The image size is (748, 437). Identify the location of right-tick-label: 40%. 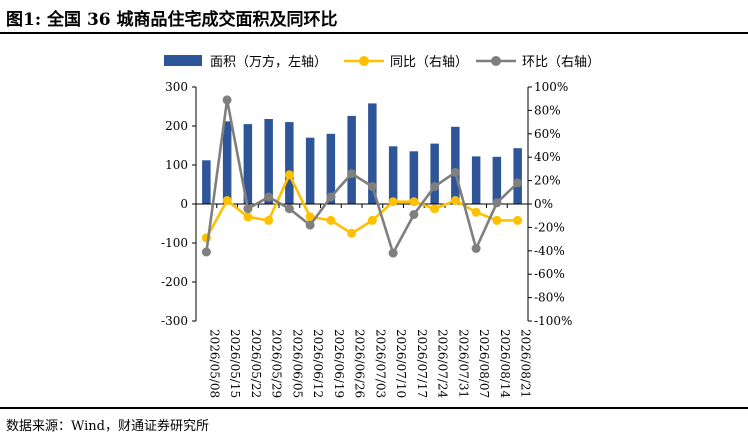
(547, 157).